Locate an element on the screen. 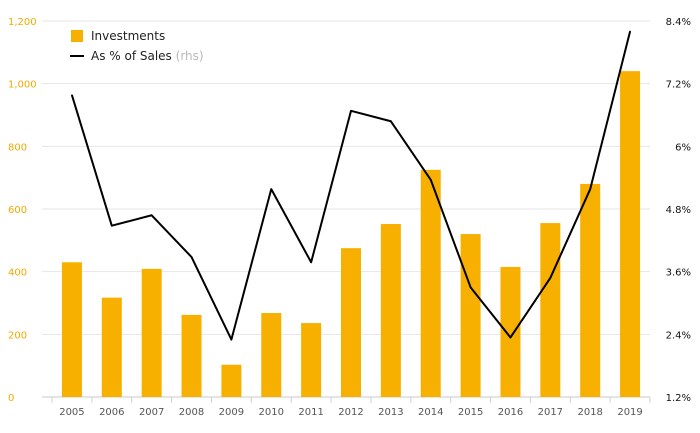 The image size is (700, 433). x-tick-label: 2007 is located at coordinates (151, 412).